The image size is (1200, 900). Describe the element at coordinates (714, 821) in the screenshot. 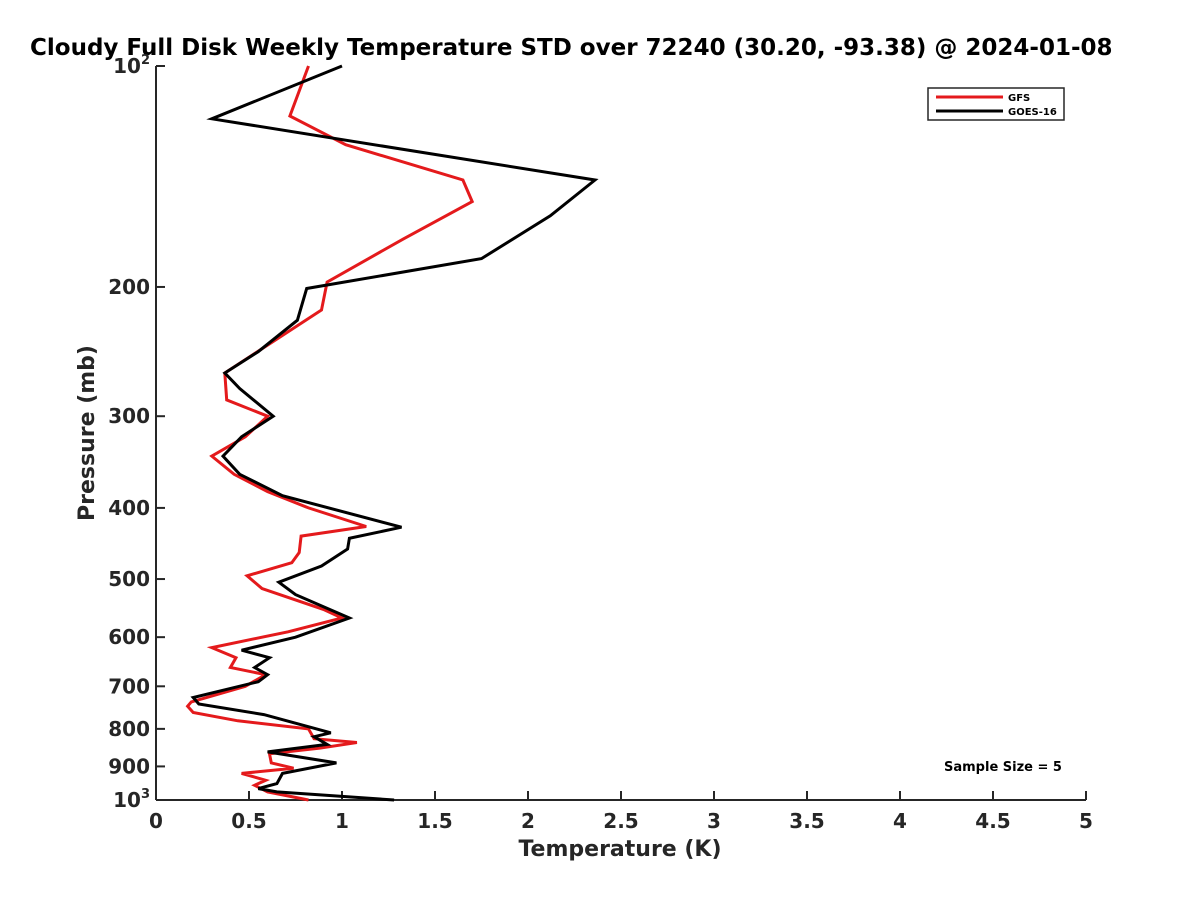

I see `x-tick-label: 3` at that location.